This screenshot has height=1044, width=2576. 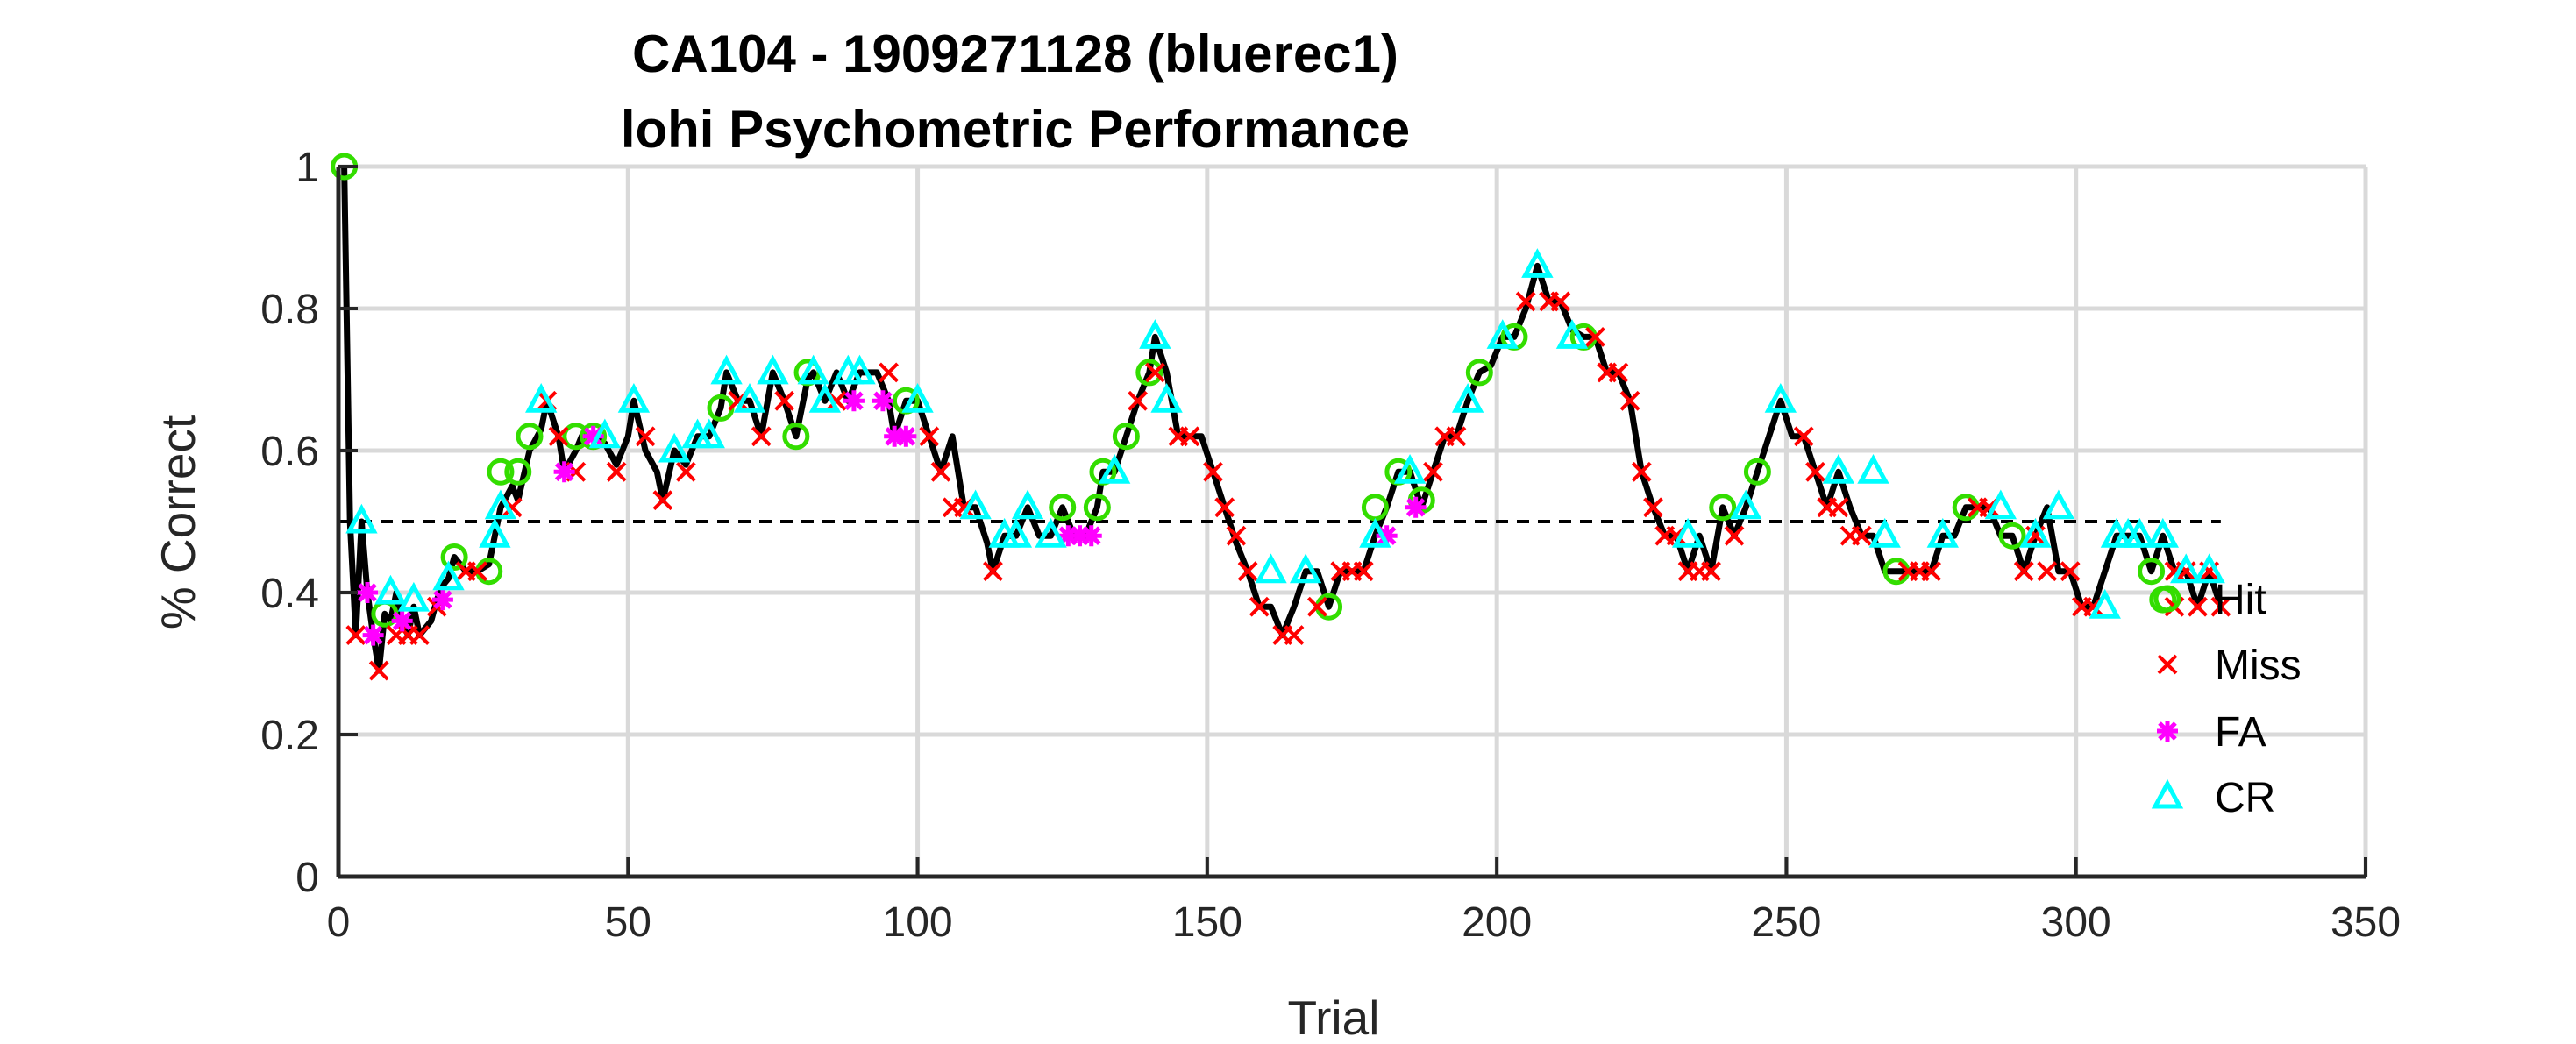 What do you see at coordinates (2245, 798) in the screenshot?
I see `legend-label: CR` at bounding box center [2245, 798].